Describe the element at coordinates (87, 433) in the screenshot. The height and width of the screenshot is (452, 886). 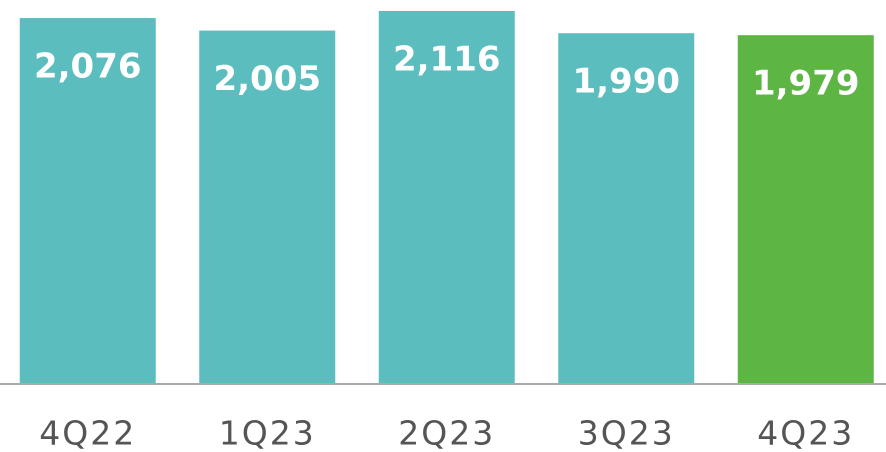
I see `x-tick-label: 4Q22` at that location.